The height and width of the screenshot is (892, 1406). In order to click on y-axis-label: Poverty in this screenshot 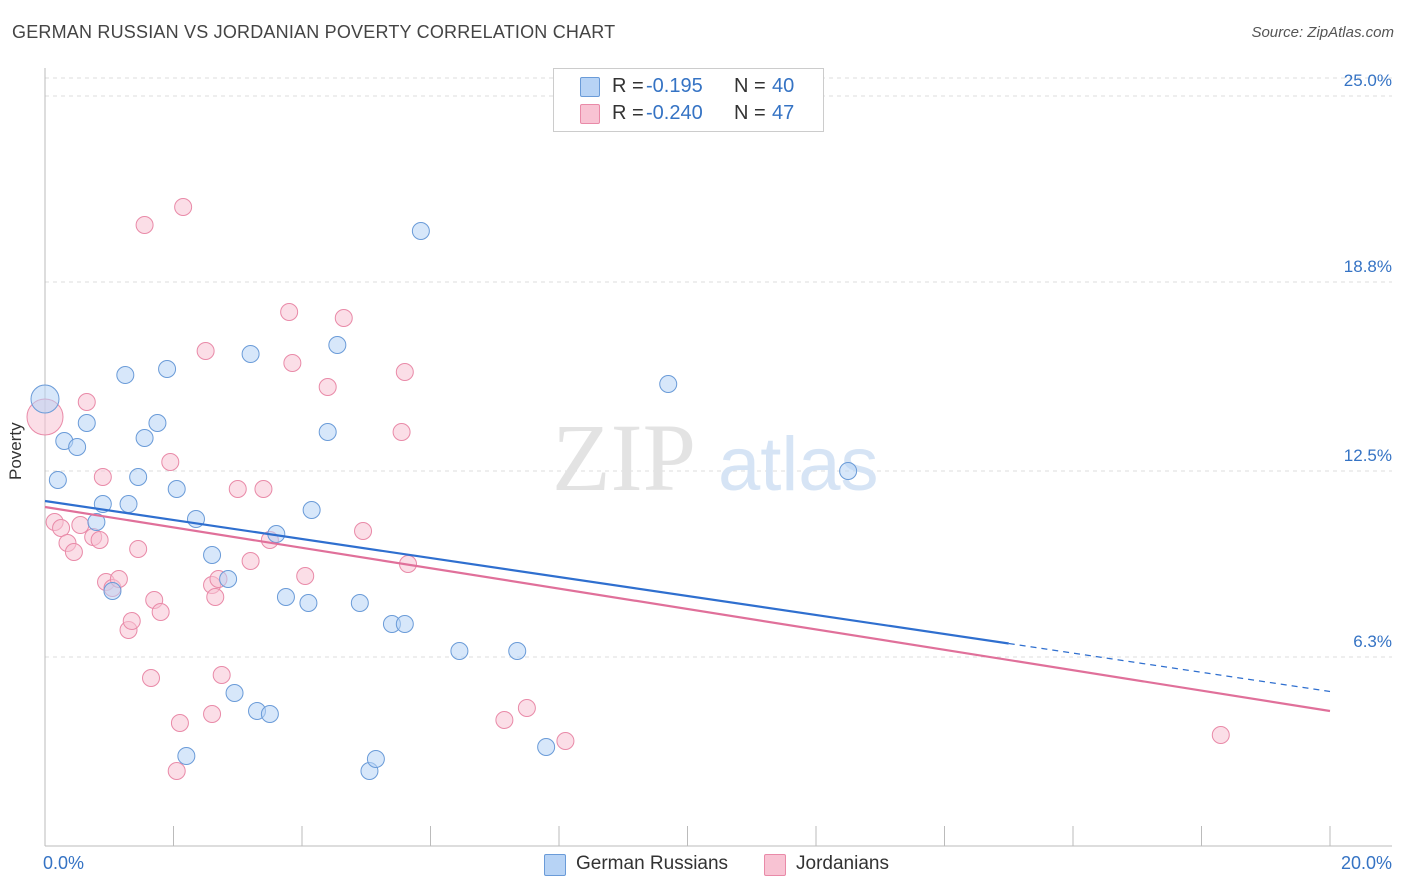, I will do `click(15, 451)`.